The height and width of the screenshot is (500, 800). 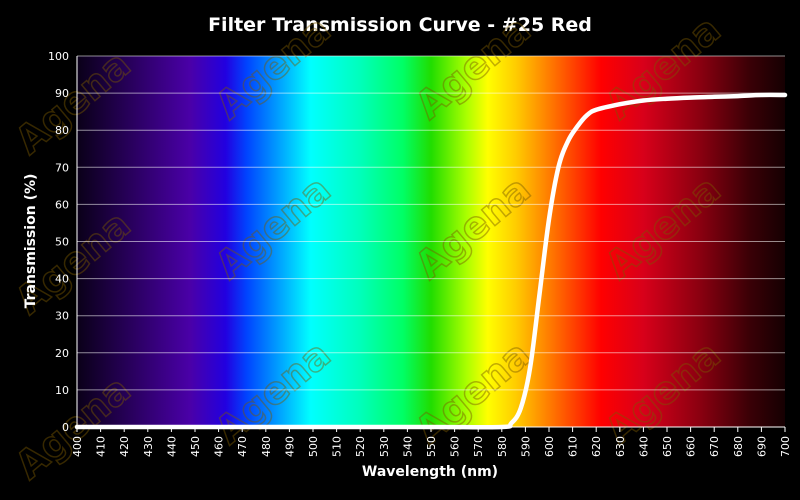 I want to click on y-tick-label: 90, so click(x=62, y=93).